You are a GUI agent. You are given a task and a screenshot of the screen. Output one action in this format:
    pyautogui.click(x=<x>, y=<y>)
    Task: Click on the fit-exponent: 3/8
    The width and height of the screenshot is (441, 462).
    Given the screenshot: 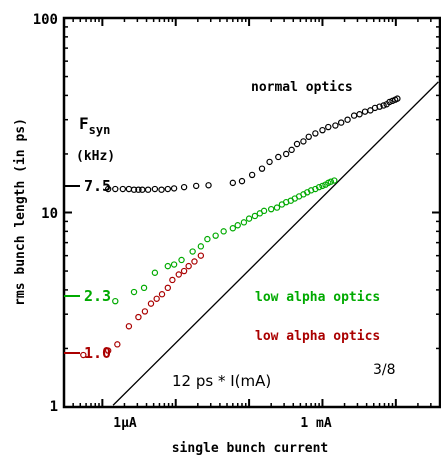 What is the action you would take?
    pyautogui.click(x=384, y=370)
    